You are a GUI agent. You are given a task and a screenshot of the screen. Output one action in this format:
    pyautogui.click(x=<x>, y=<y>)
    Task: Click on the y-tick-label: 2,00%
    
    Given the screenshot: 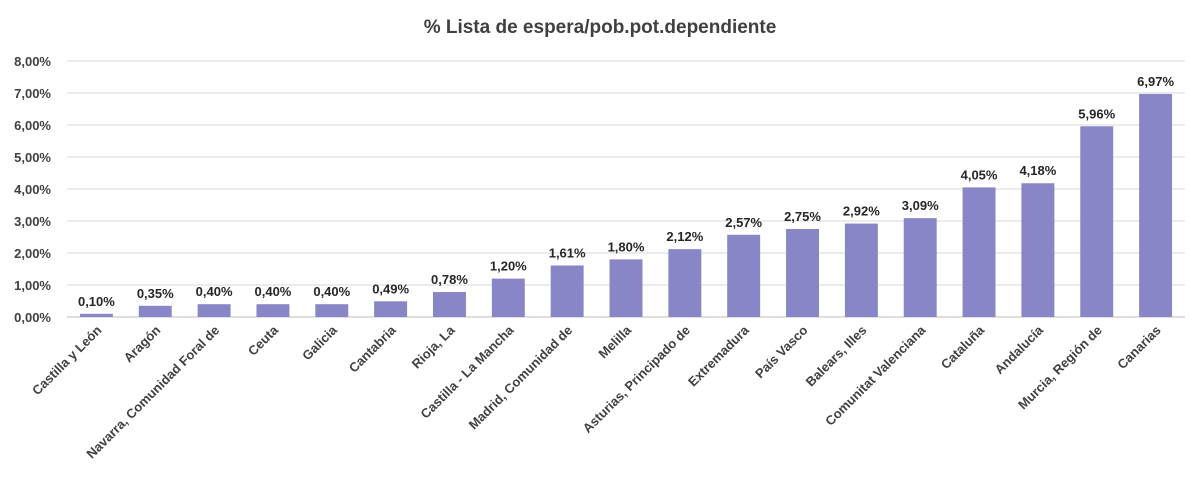 What is the action you would take?
    pyautogui.click(x=32, y=253)
    